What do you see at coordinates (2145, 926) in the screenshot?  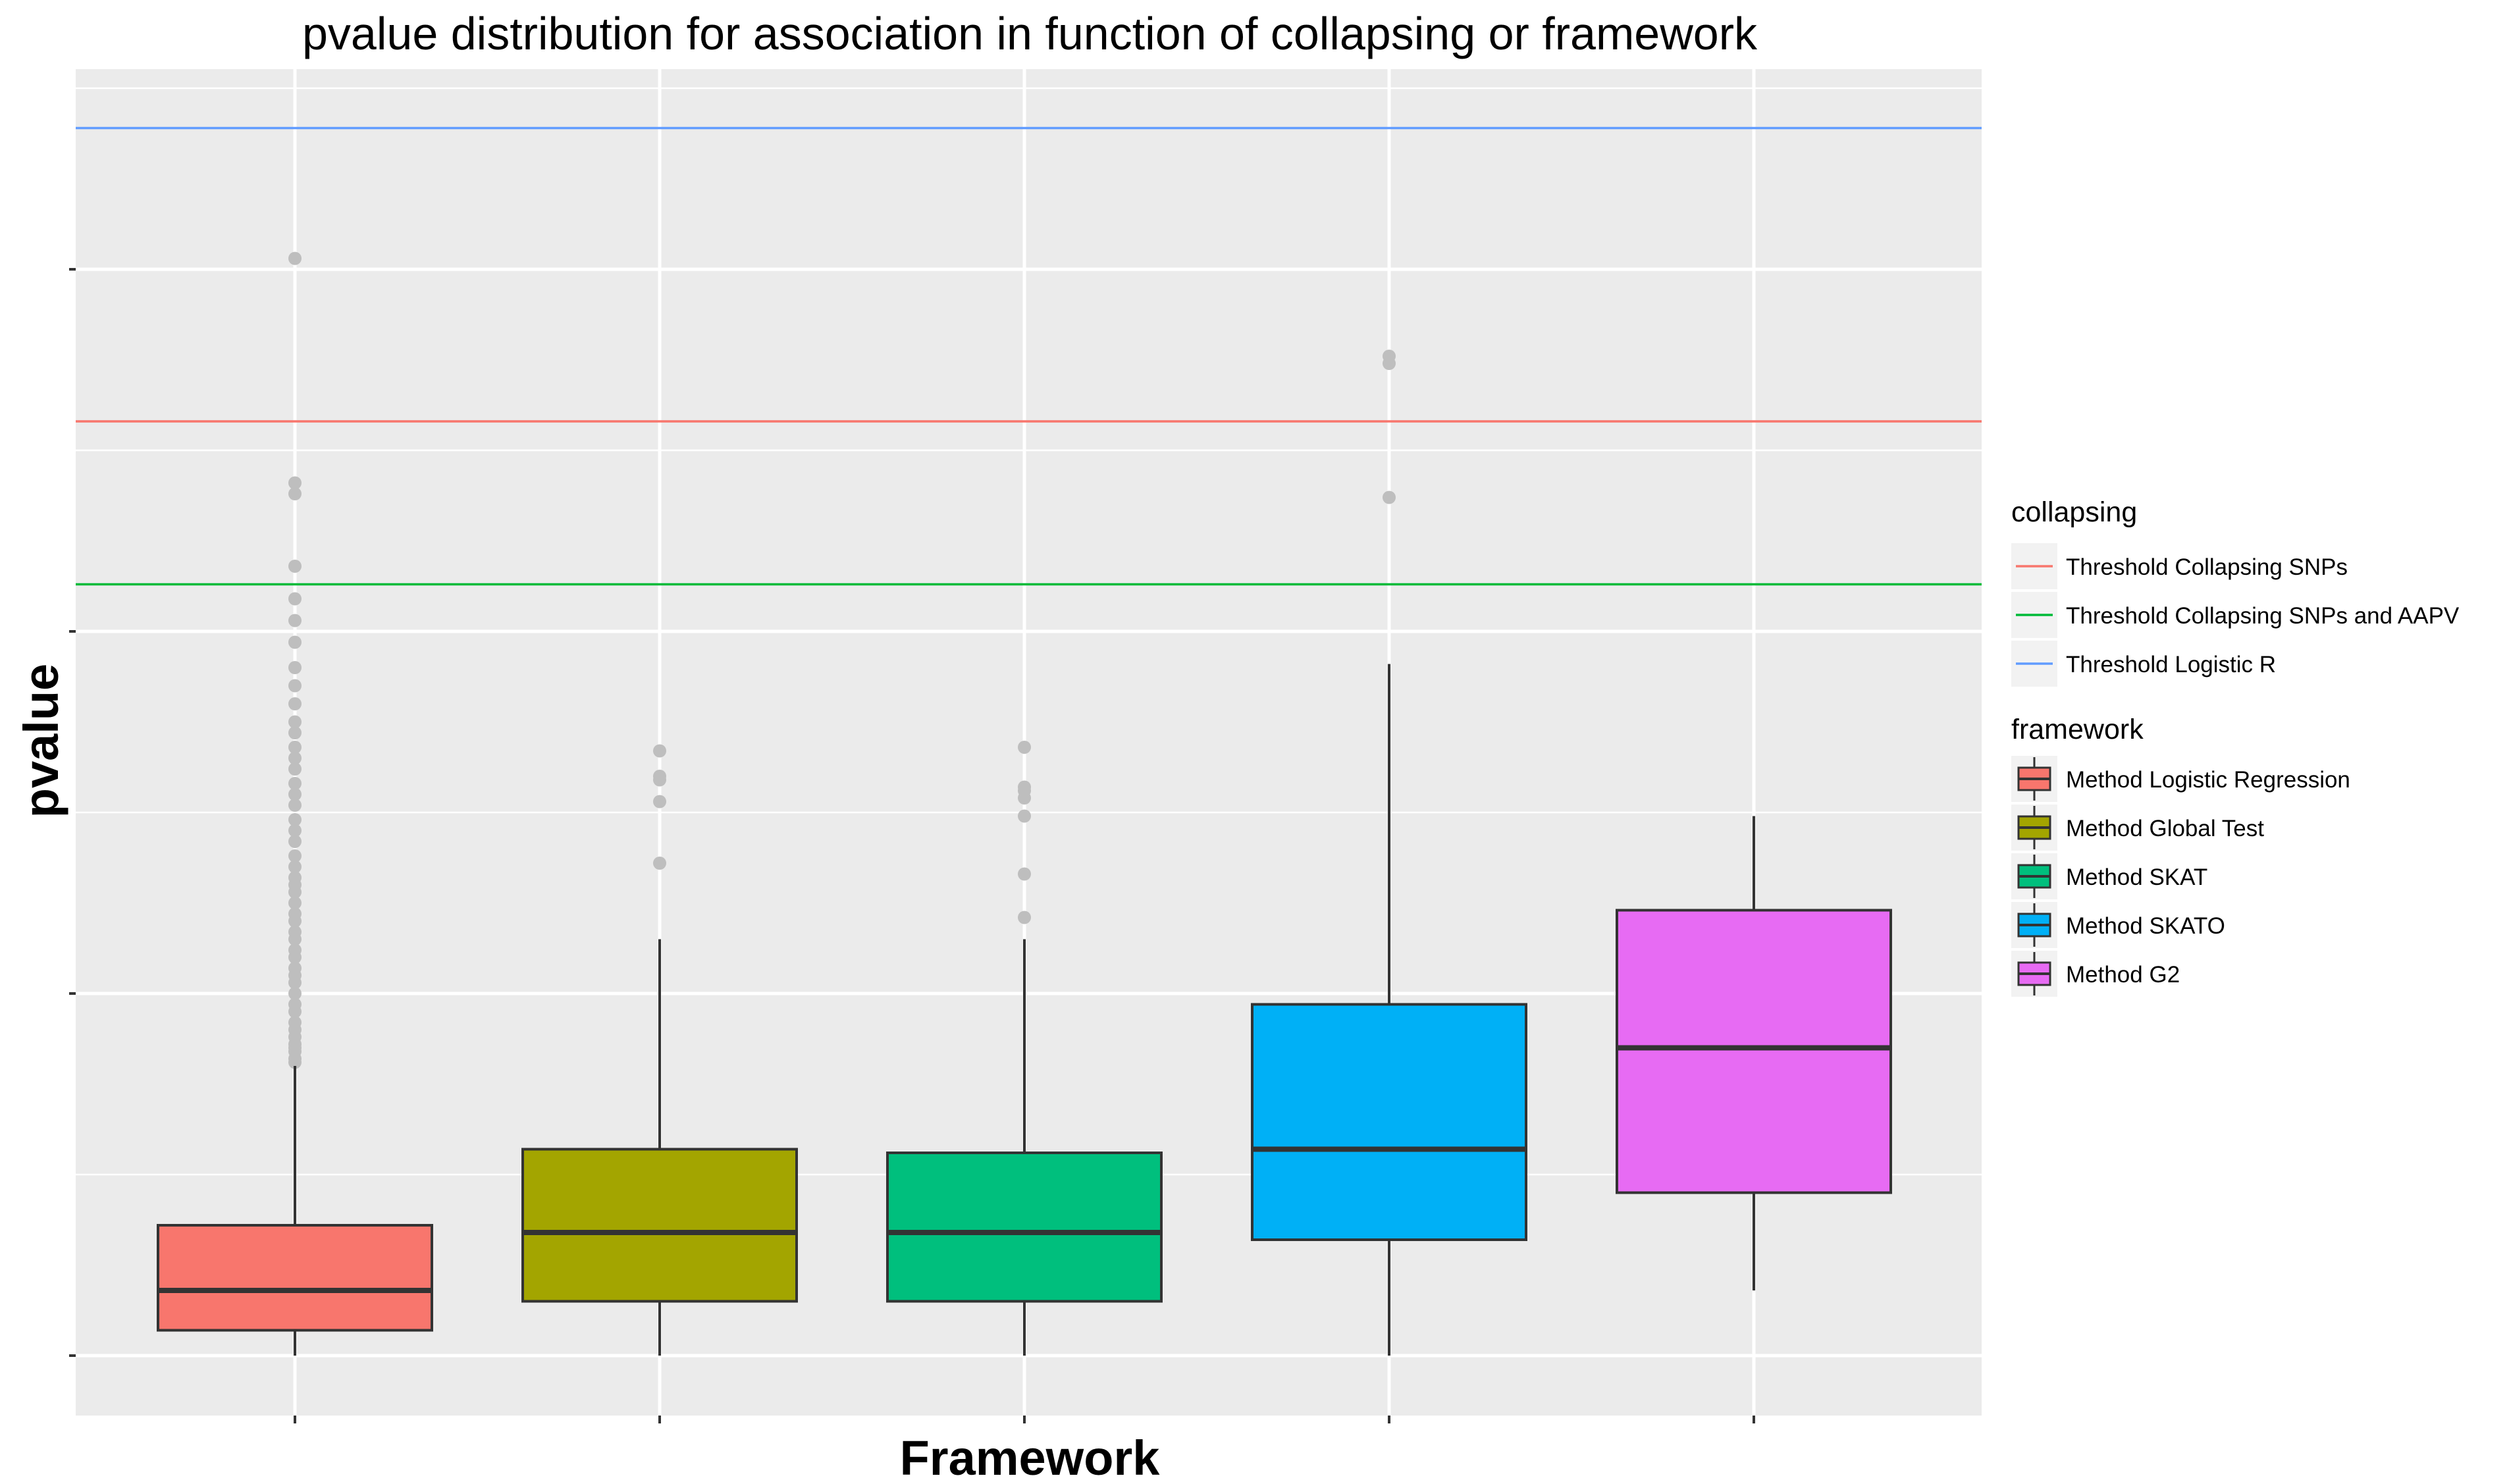 I see `legend-label-framework: Method SKATO` at bounding box center [2145, 926].